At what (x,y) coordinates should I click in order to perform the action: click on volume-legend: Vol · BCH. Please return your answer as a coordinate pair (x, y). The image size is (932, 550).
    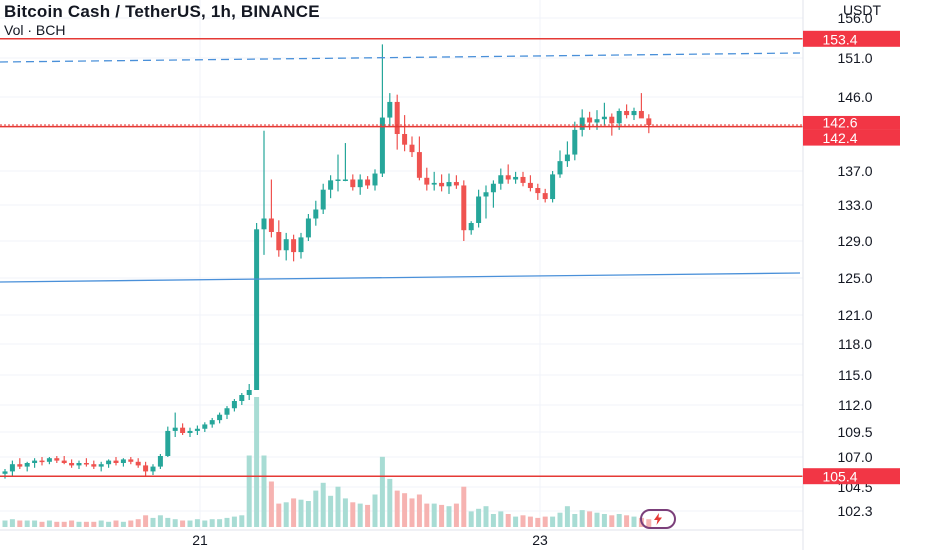
    Looking at the image, I should click on (35, 30).